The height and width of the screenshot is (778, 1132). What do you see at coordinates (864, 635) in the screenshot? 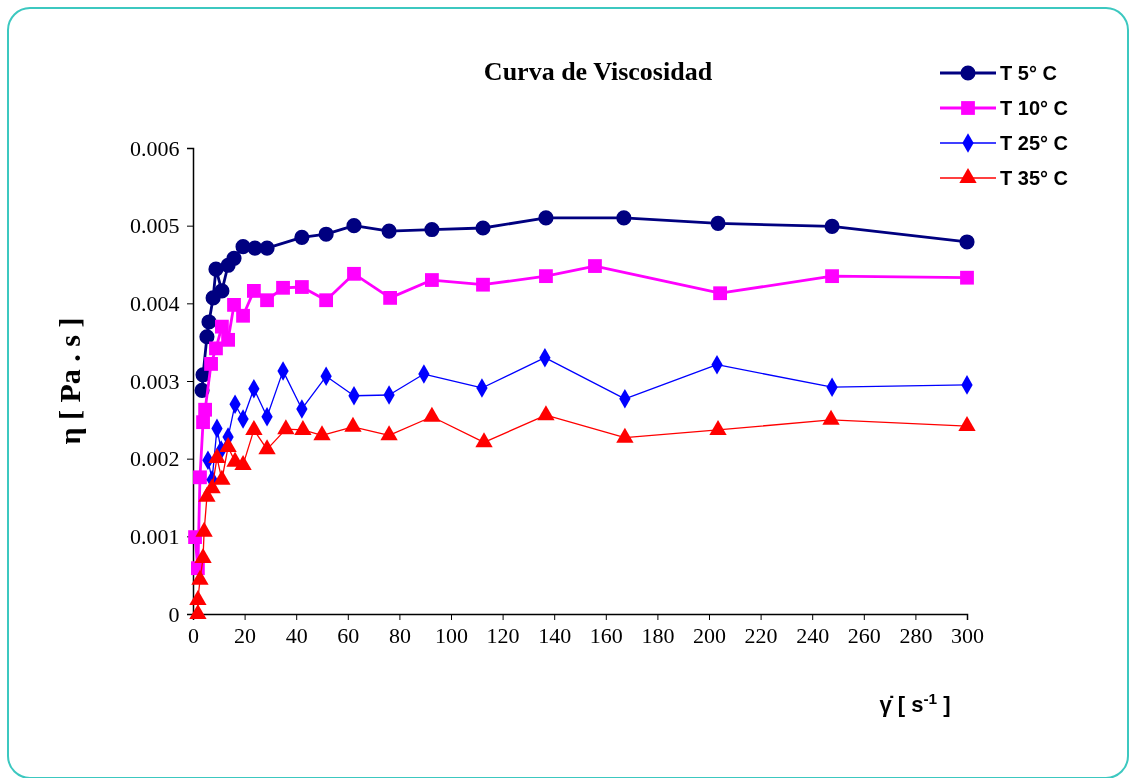
I see `x-tick-label: 260` at bounding box center [864, 635].